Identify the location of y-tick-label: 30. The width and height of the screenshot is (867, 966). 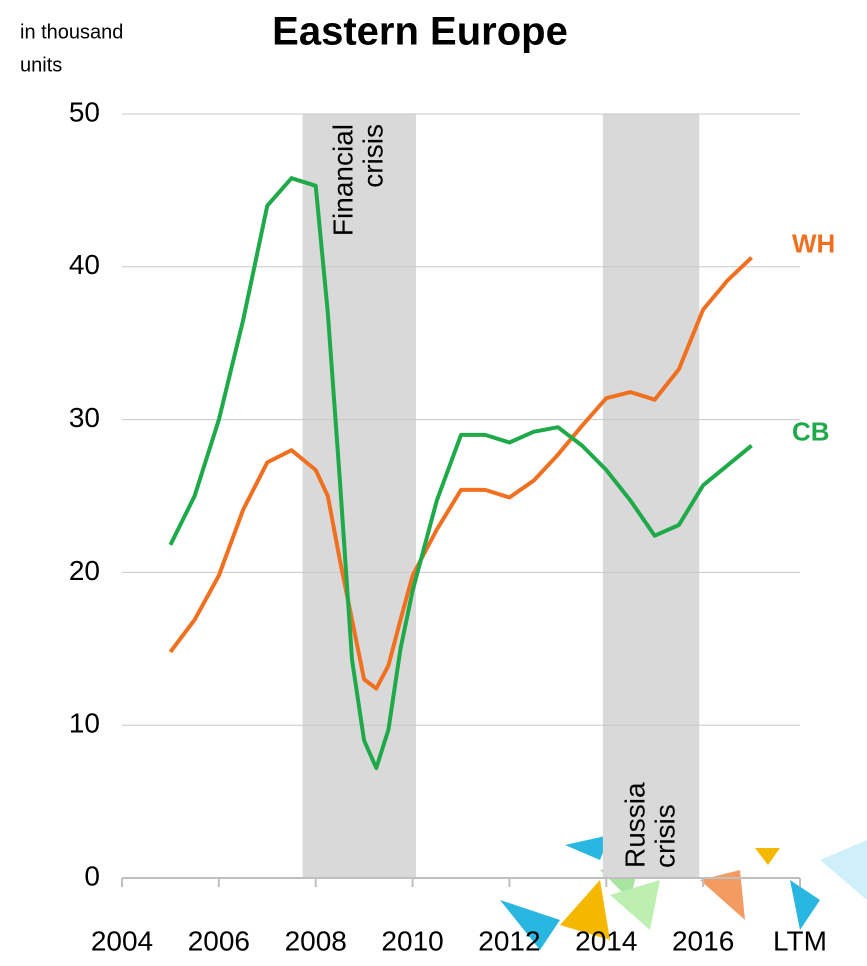
(84, 417).